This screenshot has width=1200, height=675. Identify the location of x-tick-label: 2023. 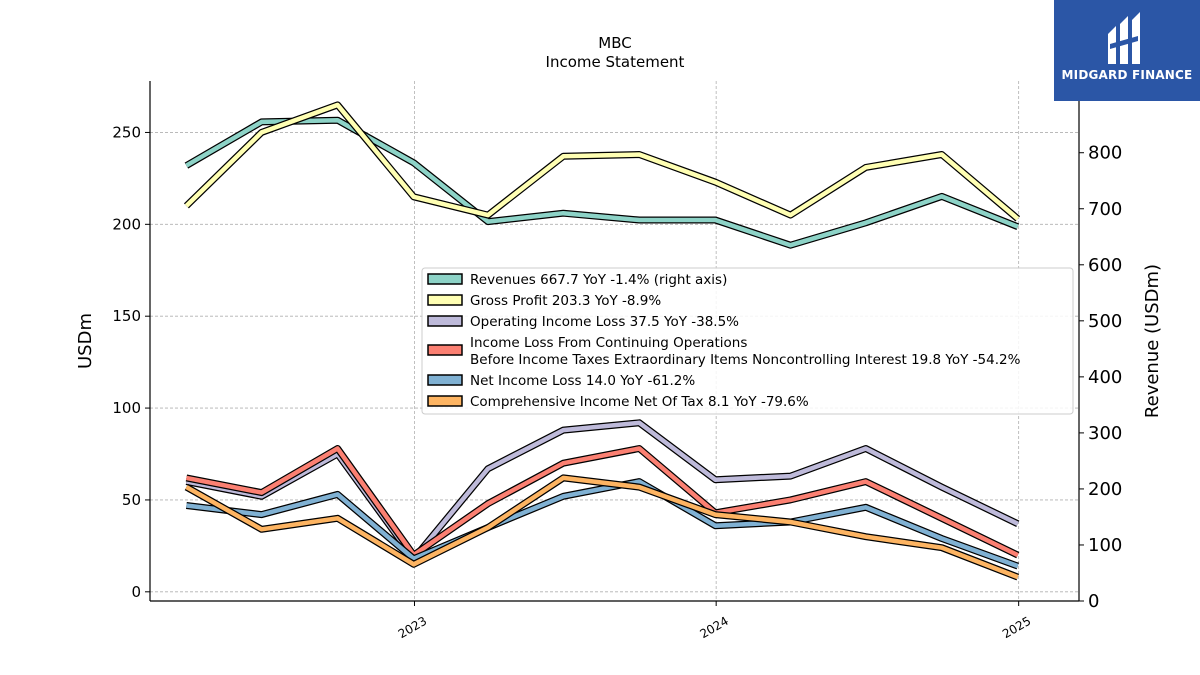
(412, 627).